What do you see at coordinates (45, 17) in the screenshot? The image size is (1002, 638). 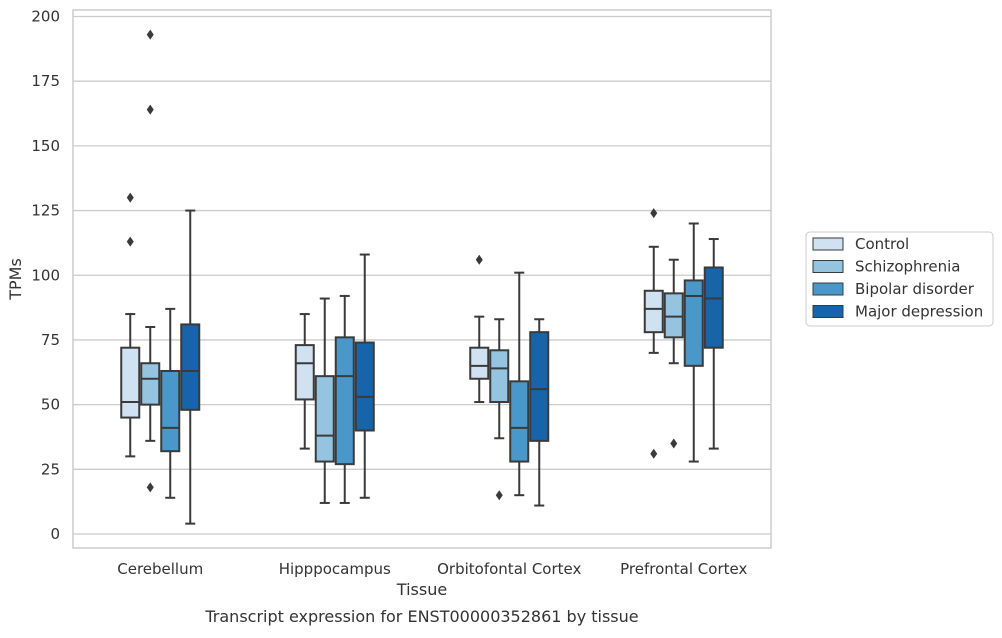 I see `y-tick-label: 200` at bounding box center [45, 17].